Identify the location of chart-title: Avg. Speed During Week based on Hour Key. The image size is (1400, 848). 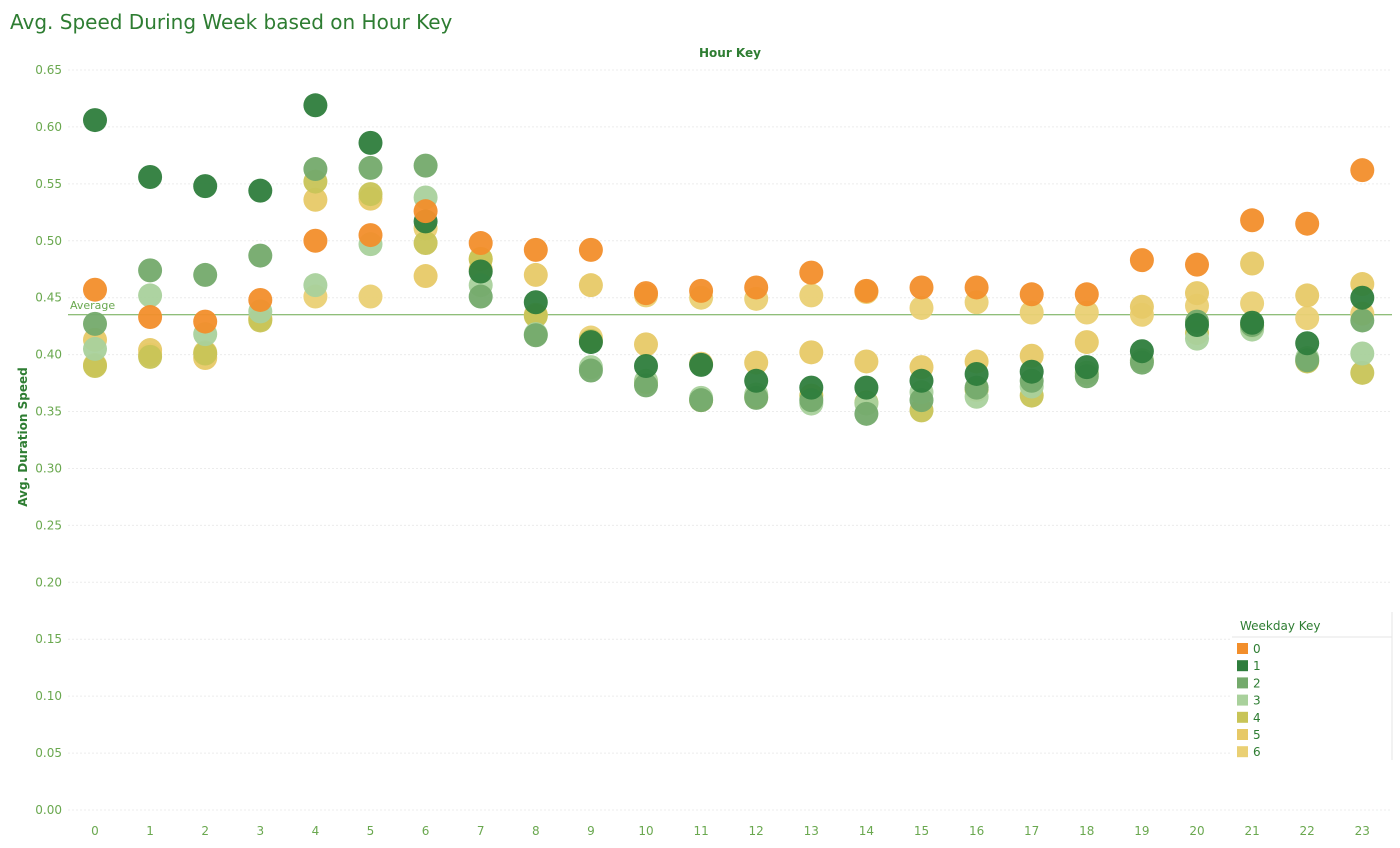
(231, 22).